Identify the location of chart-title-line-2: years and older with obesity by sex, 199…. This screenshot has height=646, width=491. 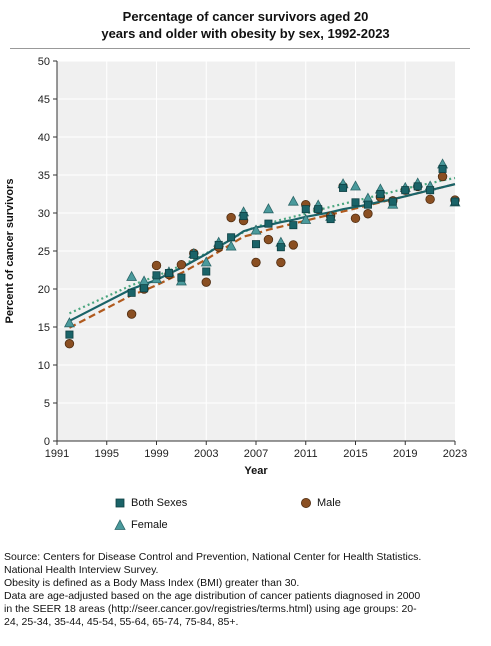
(245, 33).